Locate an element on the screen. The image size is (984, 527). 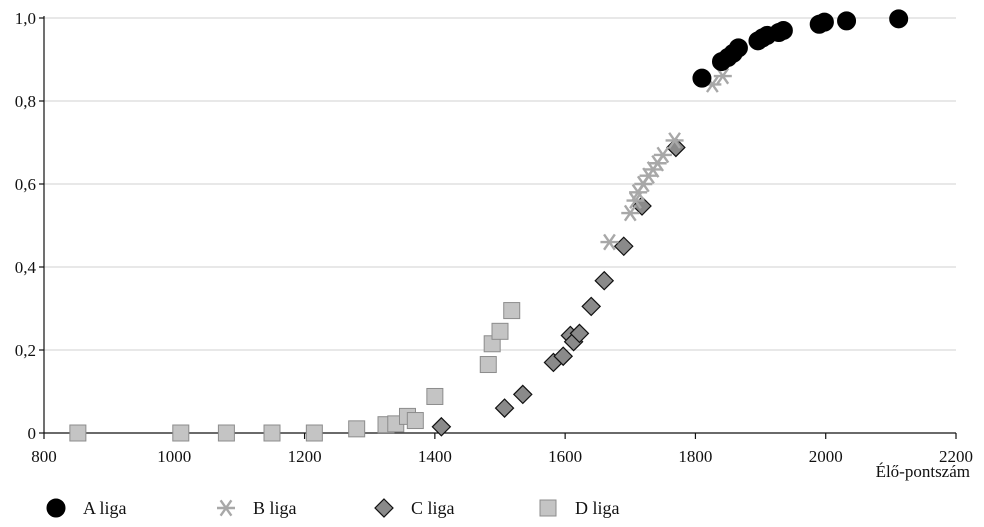
y-tick-label: 0,8 is located at coordinates (25, 101).